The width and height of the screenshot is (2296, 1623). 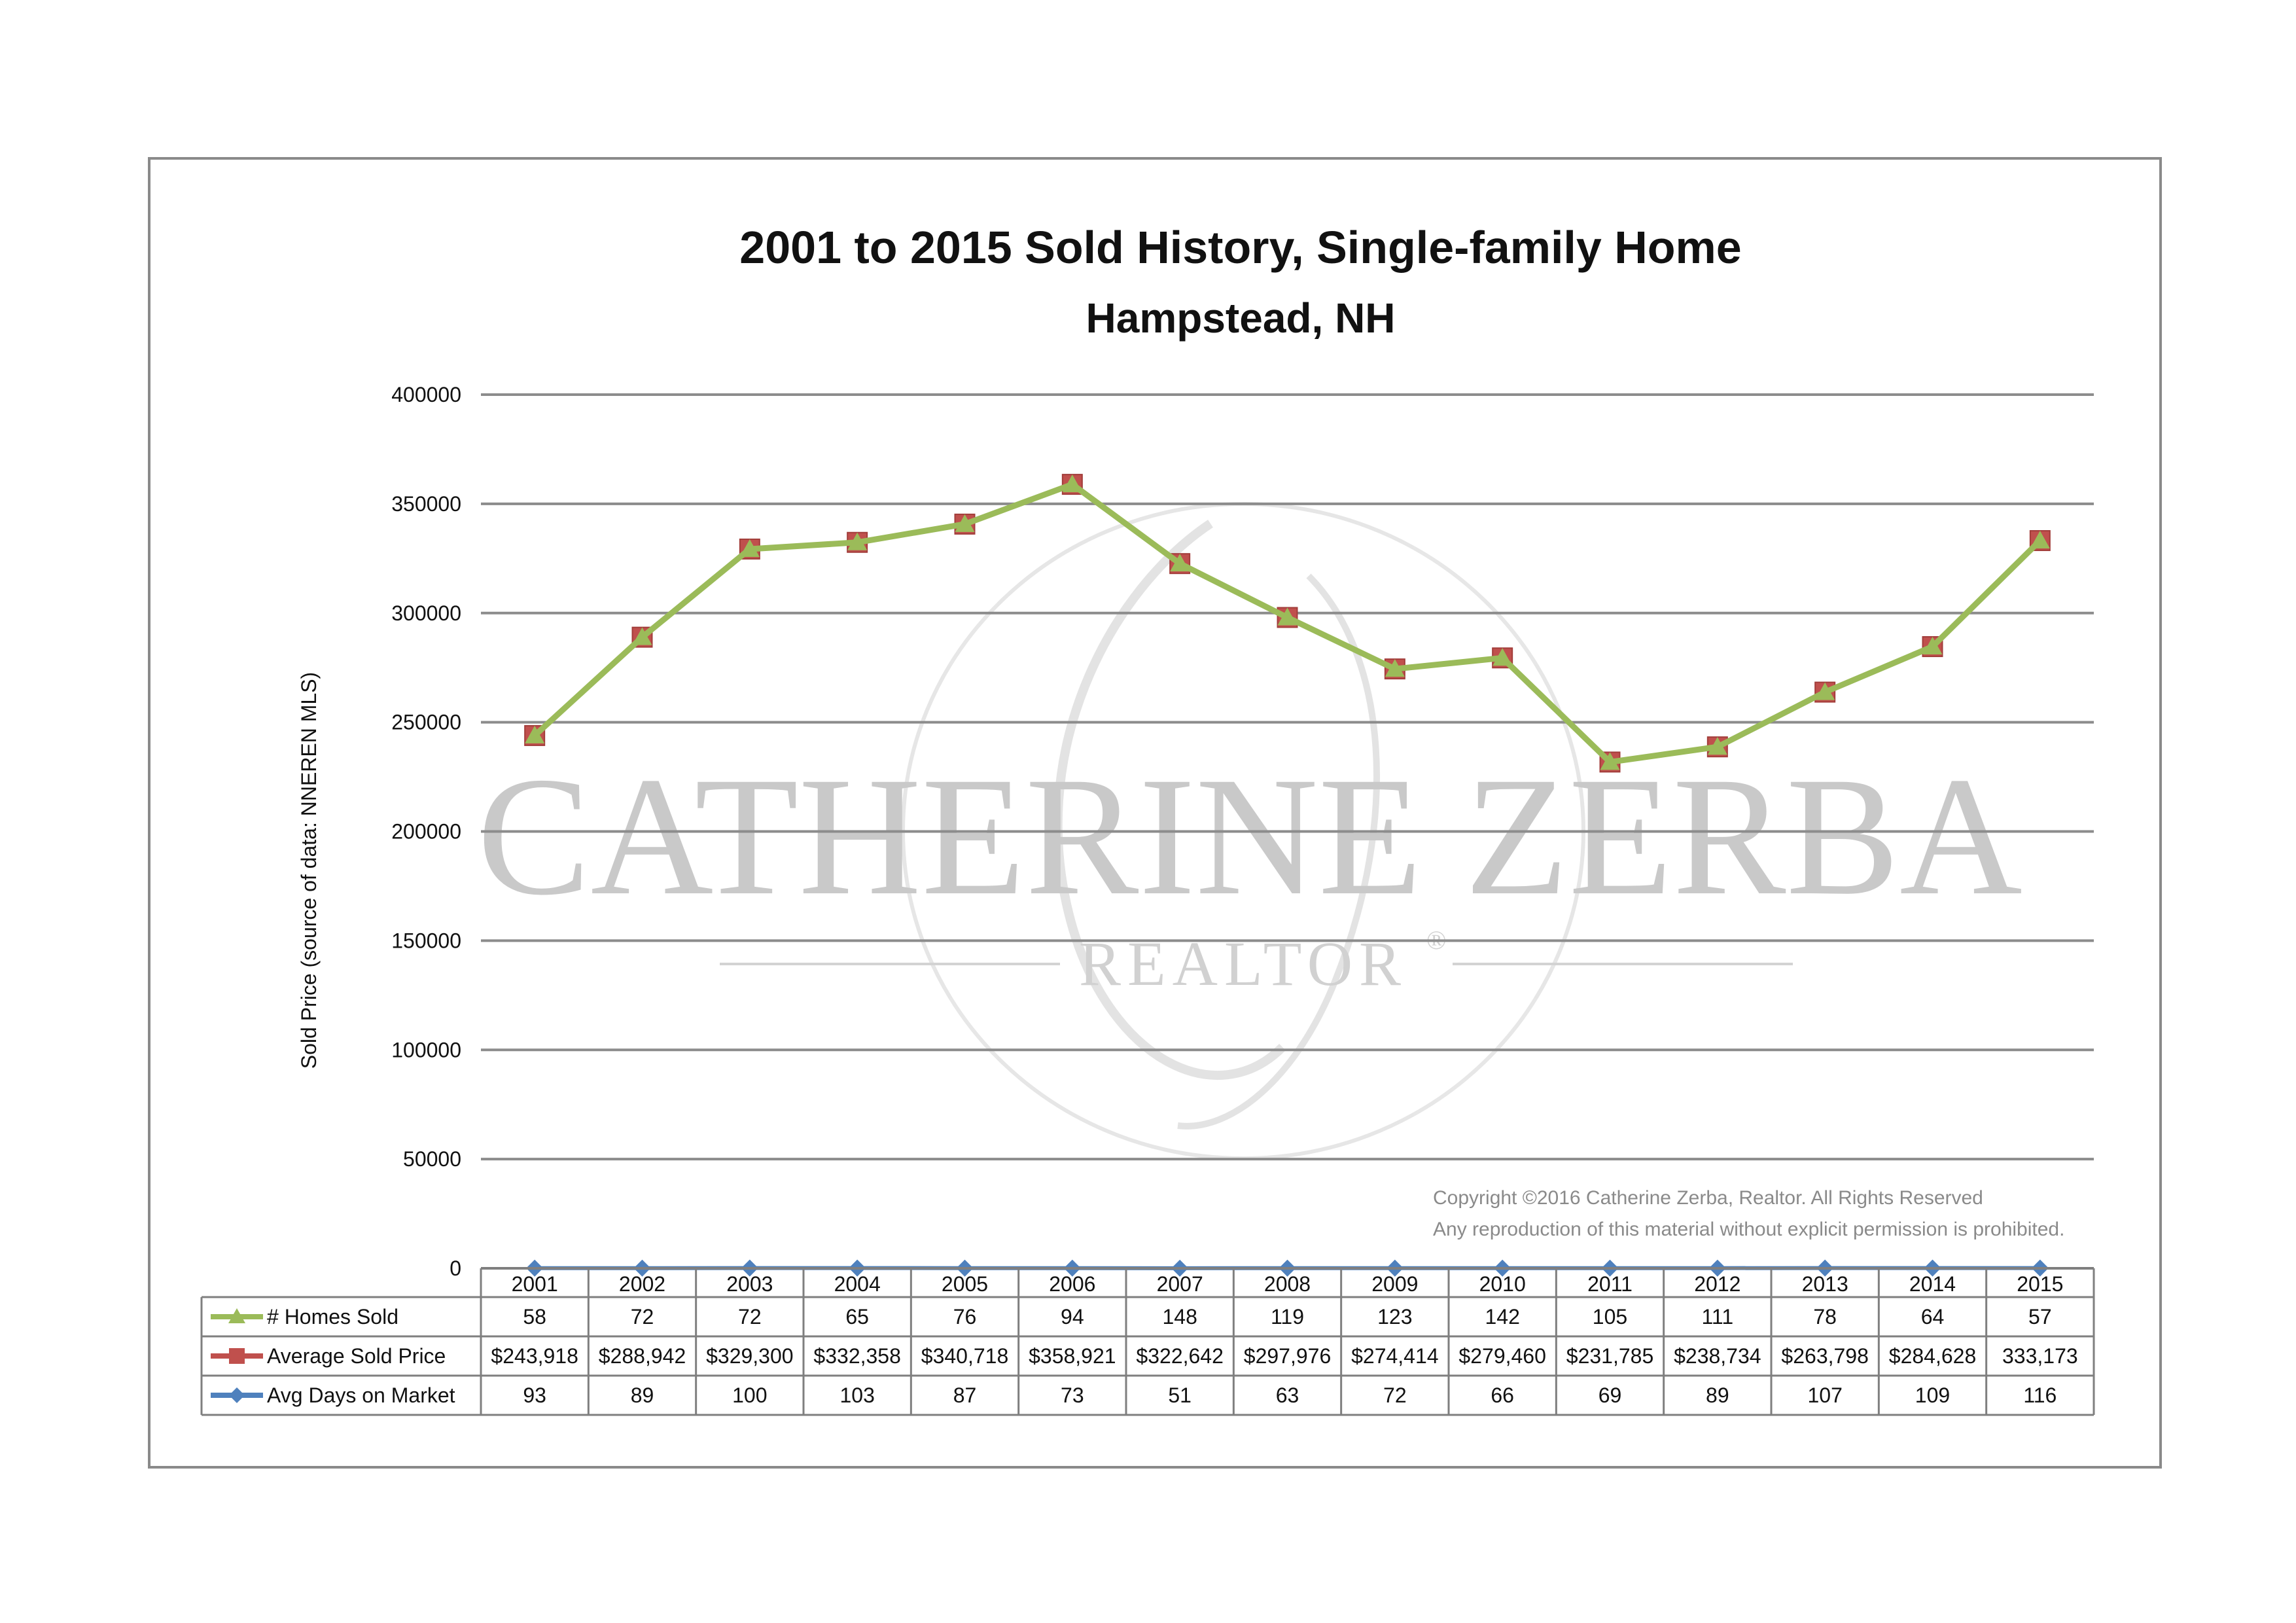 What do you see at coordinates (1825, 1317) in the screenshot?
I see `table-cell: 78` at bounding box center [1825, 1317].